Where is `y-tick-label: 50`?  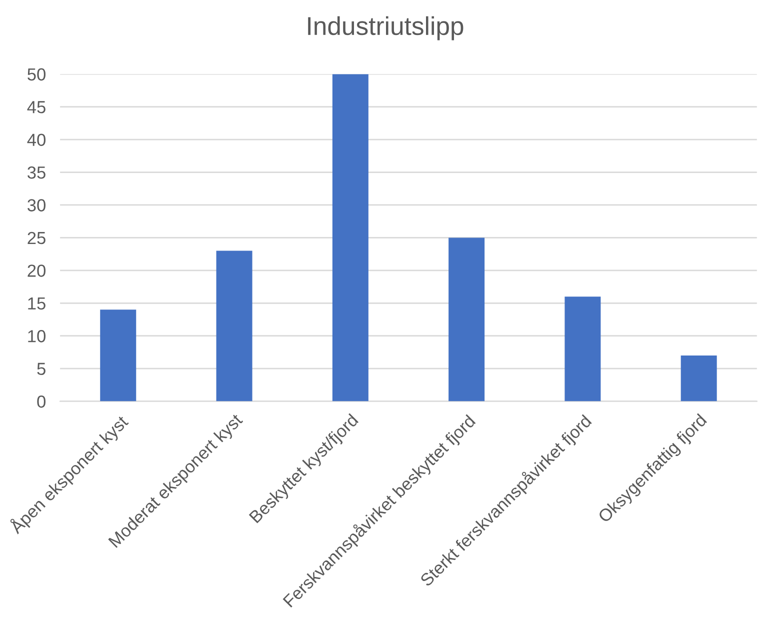 y-tick-label: 50 is located at coordinates (37, 74).